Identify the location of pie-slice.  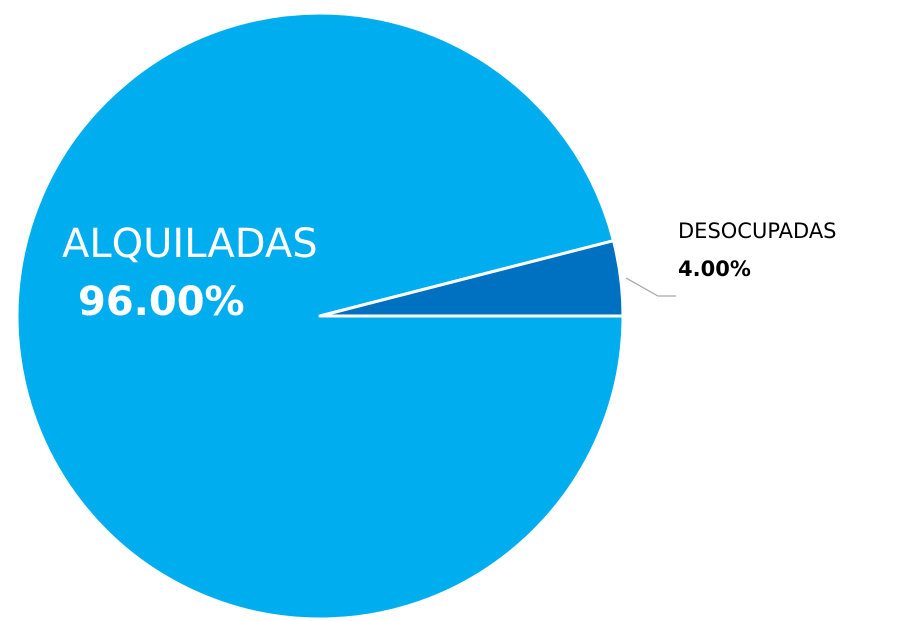
(471, 278).